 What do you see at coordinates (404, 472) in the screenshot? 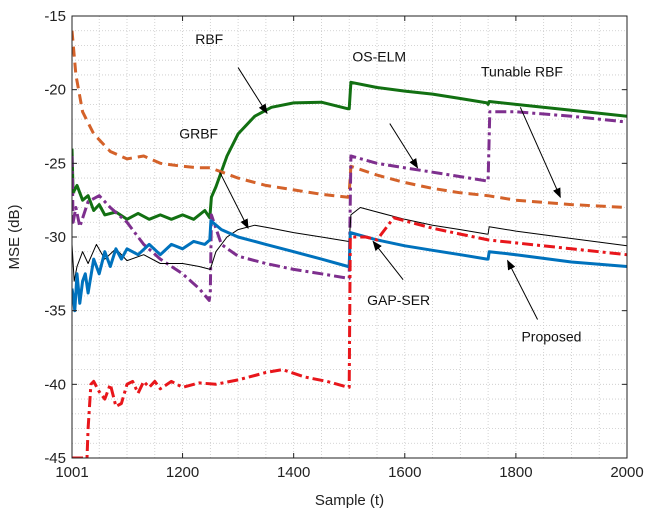
I see `x-tick-label: 1600` at bounding box center [404, 472].